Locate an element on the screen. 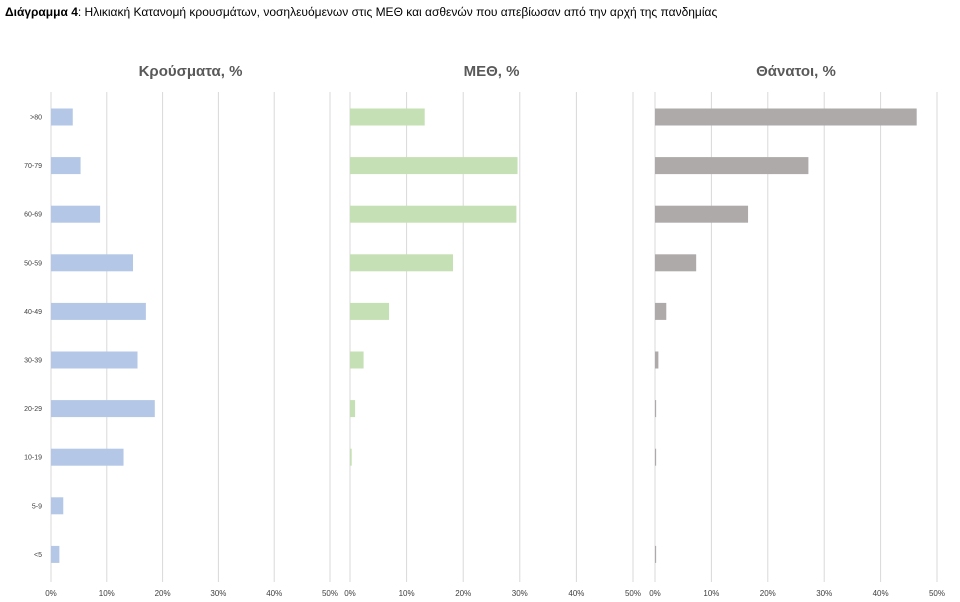 The height and width of the screenshot is (602, 960). panel-1-title: Κρούσματα, % is located at coordinates (191, 71).